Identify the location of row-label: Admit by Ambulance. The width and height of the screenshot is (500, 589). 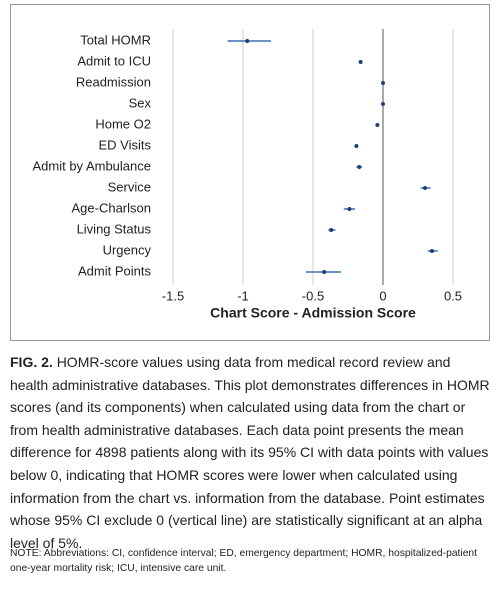
(91, 165).